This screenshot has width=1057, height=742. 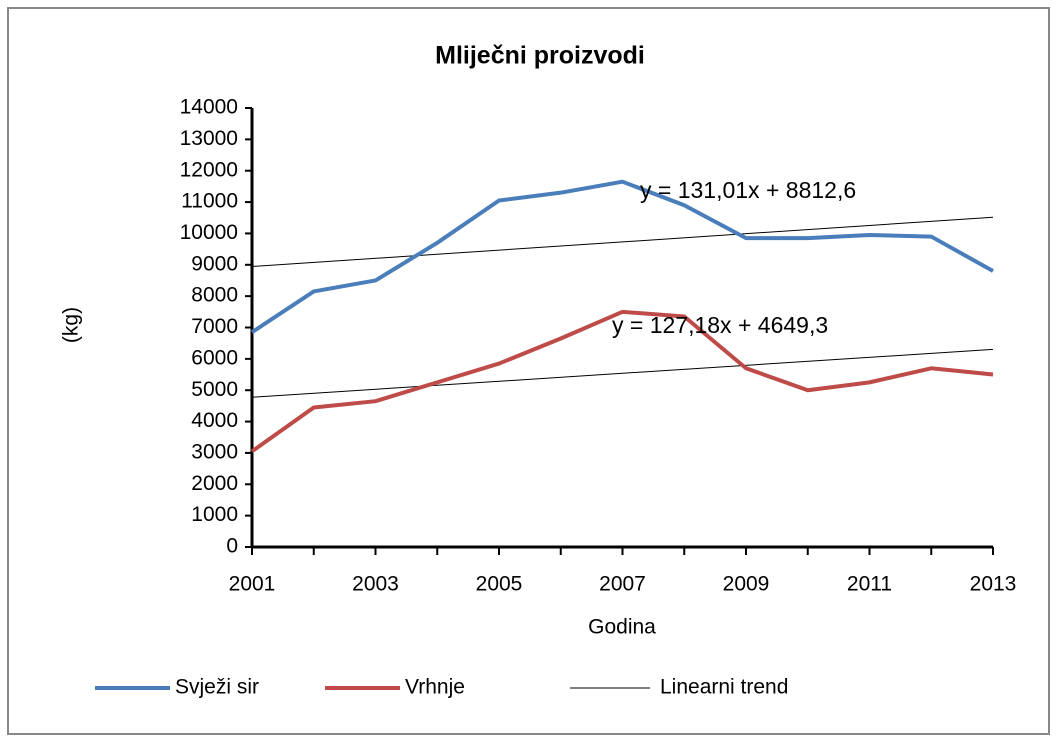 What do you see at coordinates (375, 584) in the screenshot?
I see `x-tick-label: 2003` at bounding box center [375, 584].